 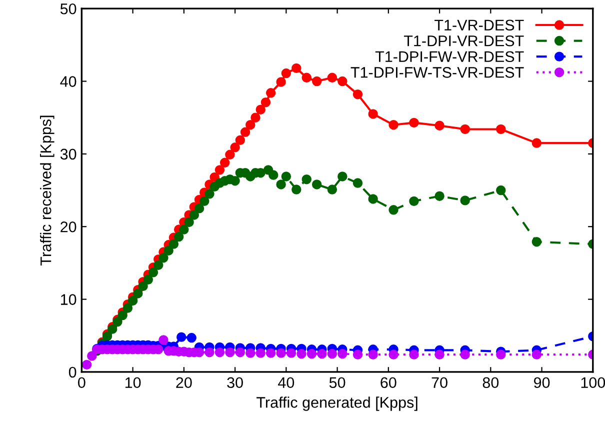 I want to click on legend-label: T1-VR-DEST, so click(x=479, y=25).